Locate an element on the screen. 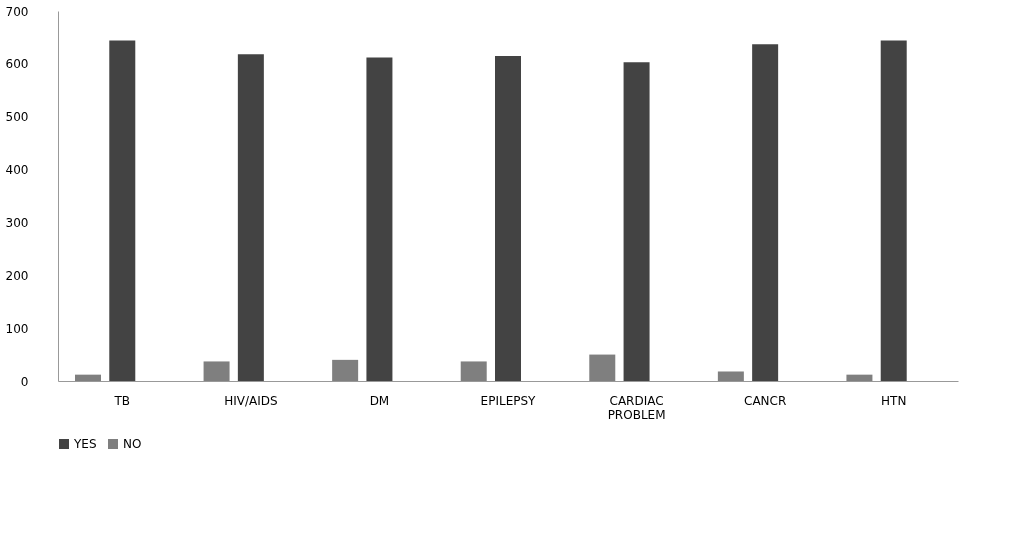 This screenshot has height=541, width=1022. x-tick-label: CANCR is located at coordinates (765, 400).